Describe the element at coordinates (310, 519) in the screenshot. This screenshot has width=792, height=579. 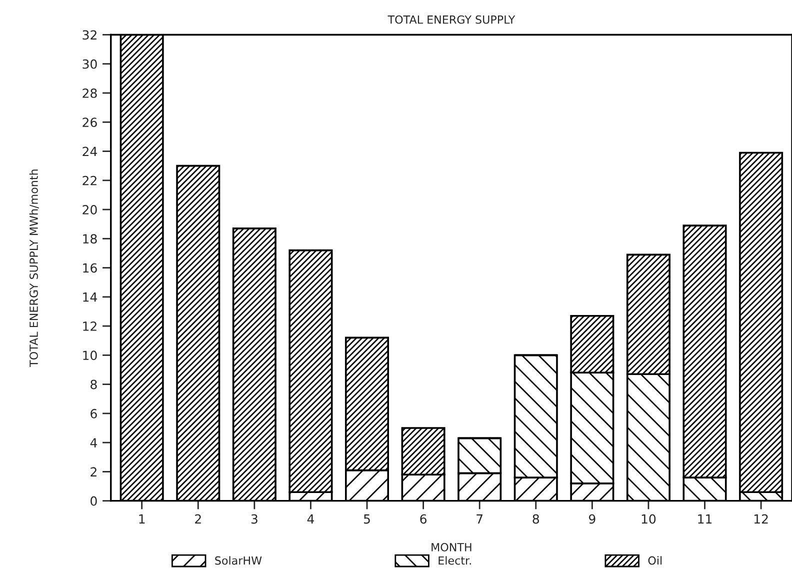
I see `x-tick-label: 4` at that location.